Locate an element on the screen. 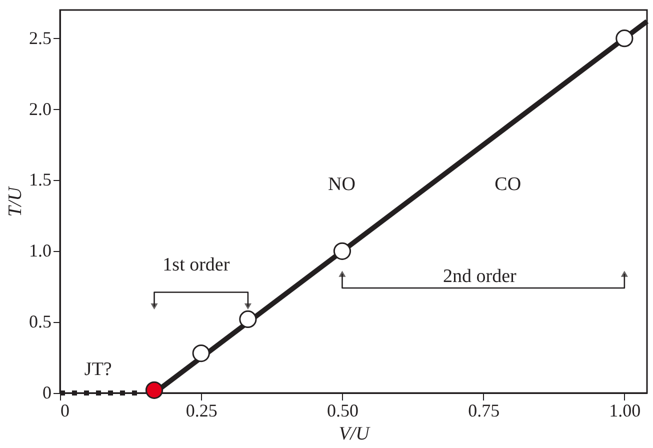 Image resolution: width=653 pixels, height=448 pixels. y-tick-label: 1.5 is located at coordinates (40, 180).